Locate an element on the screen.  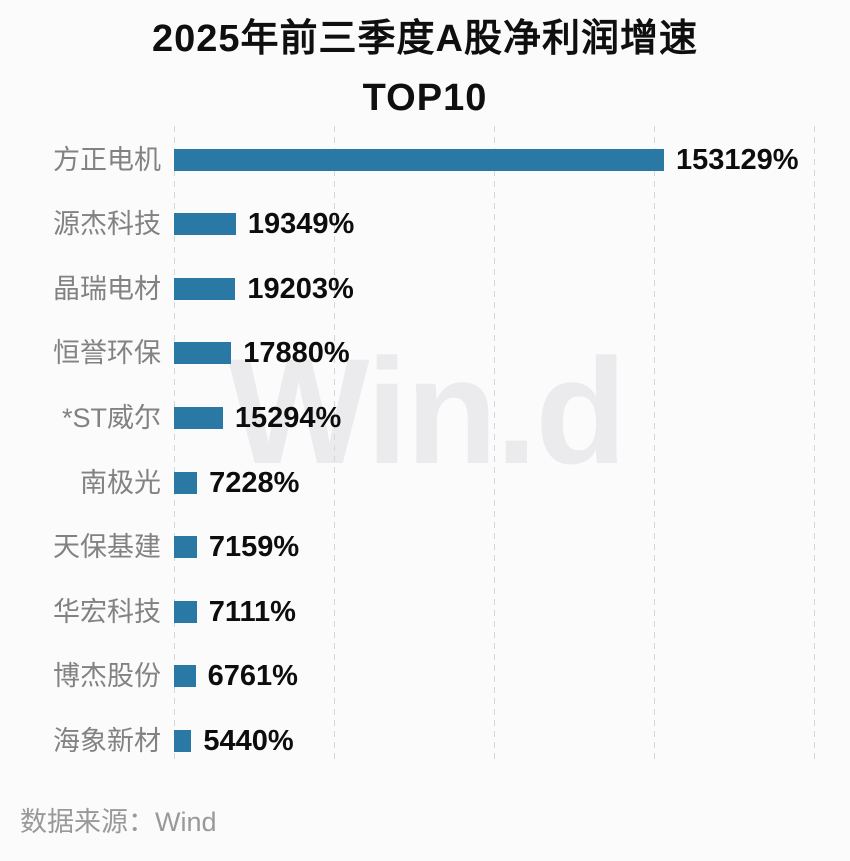
chart-row: 源杰科技 19349% is located at coordinates (425, 224).